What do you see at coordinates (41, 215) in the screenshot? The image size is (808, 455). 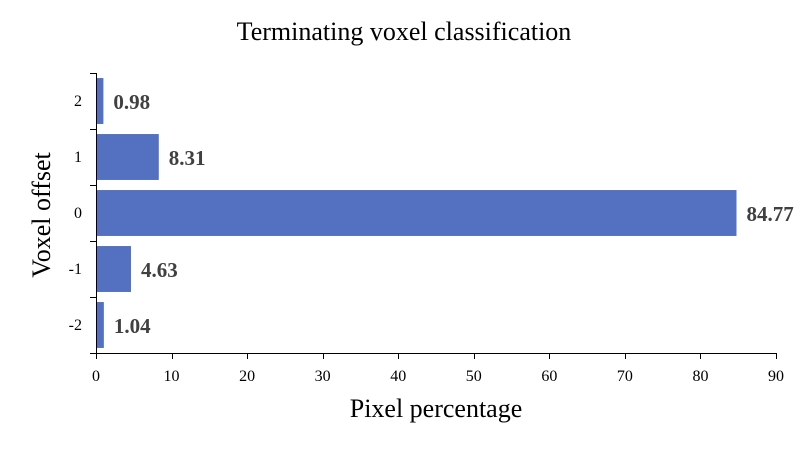 I see `y-axis-label: Voxel offset` at bounding box center [41, 215].